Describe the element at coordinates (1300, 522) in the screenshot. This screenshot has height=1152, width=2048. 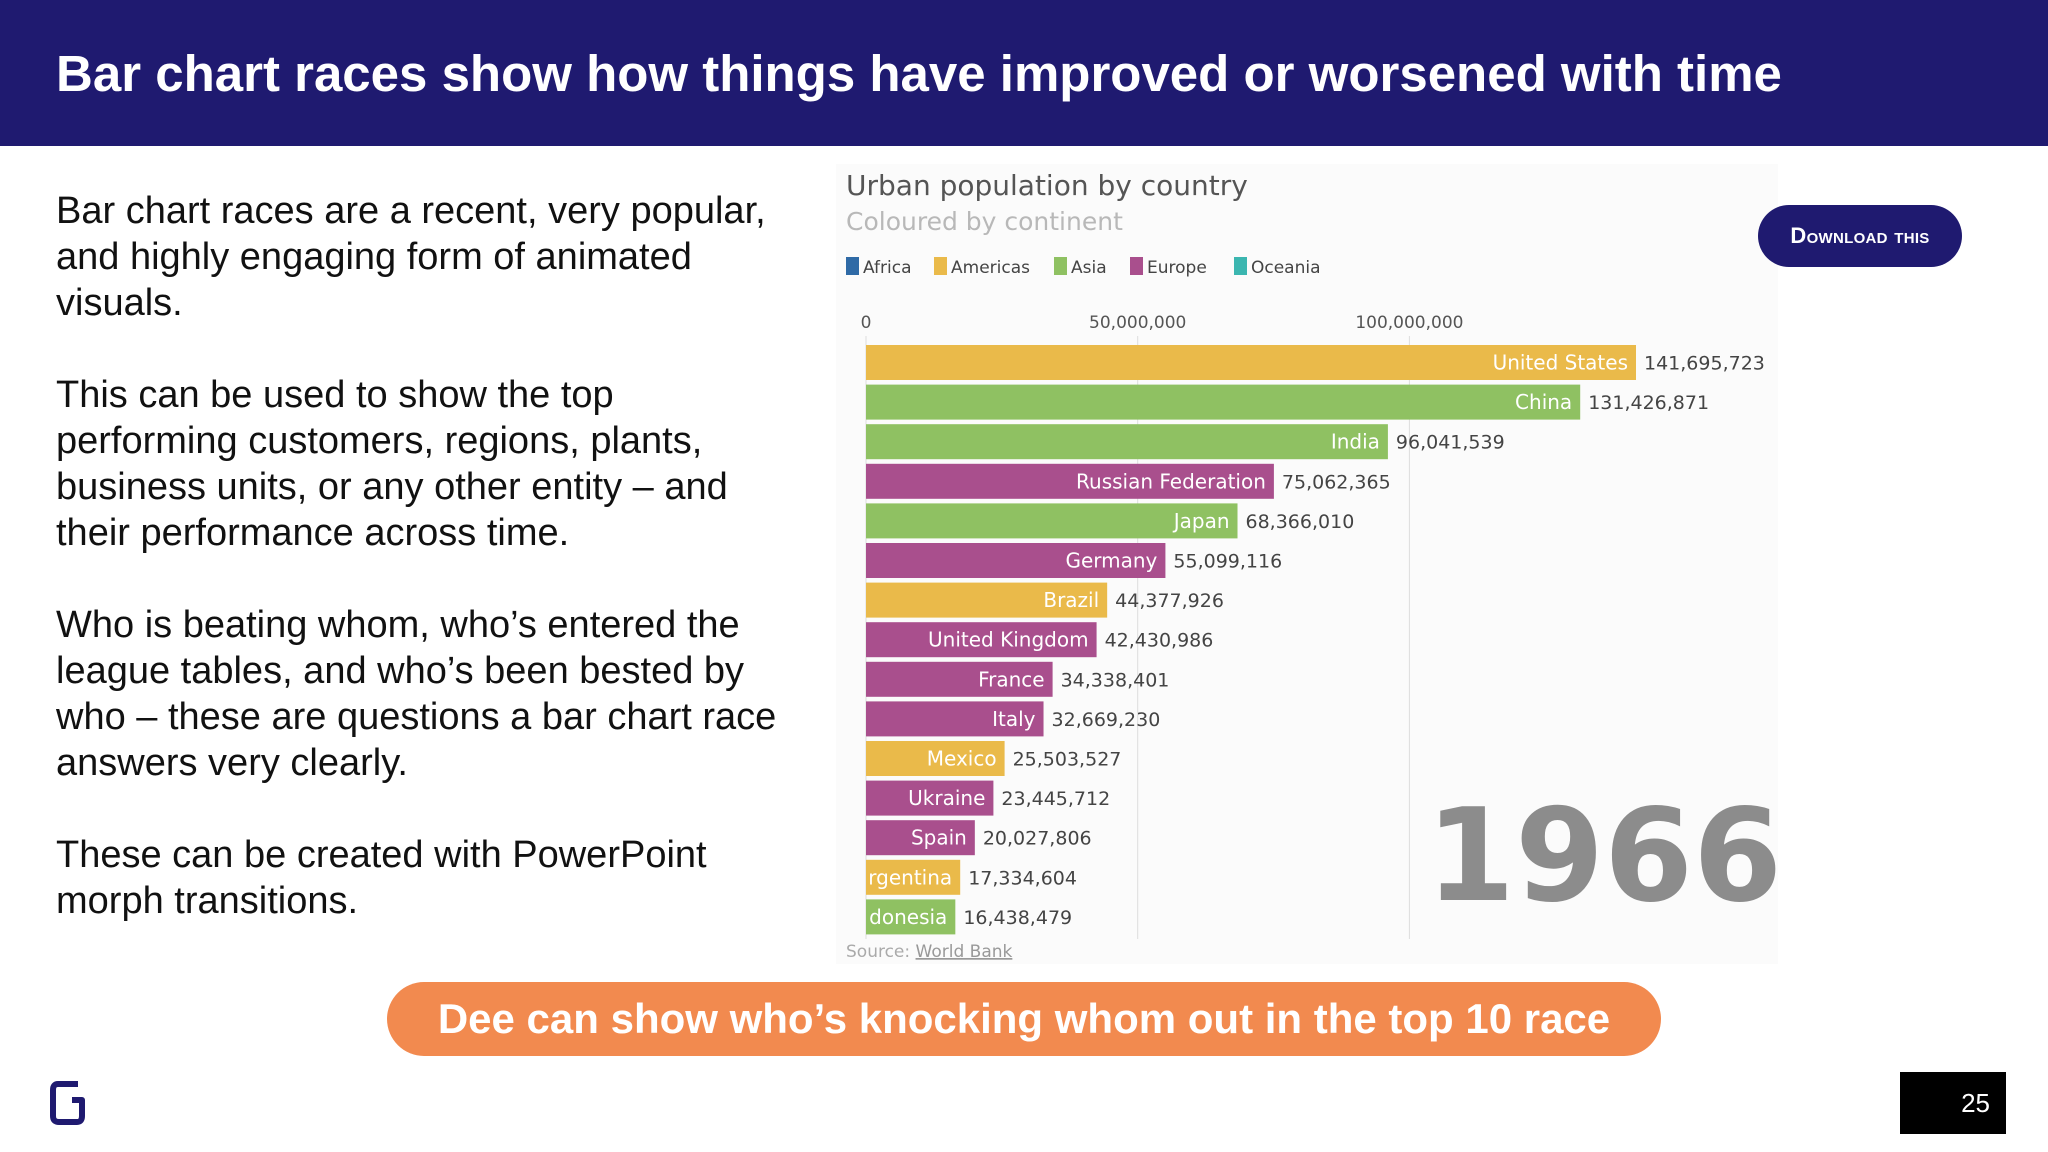
I see `bar-value-label: 68,366,010` at that location.